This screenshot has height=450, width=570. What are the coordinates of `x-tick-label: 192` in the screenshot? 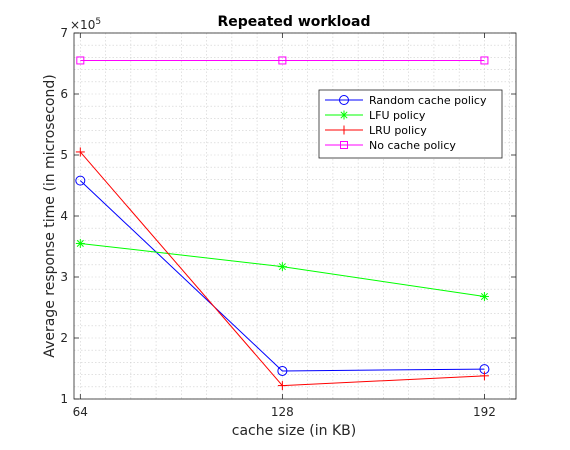 It's located at (484, 412).